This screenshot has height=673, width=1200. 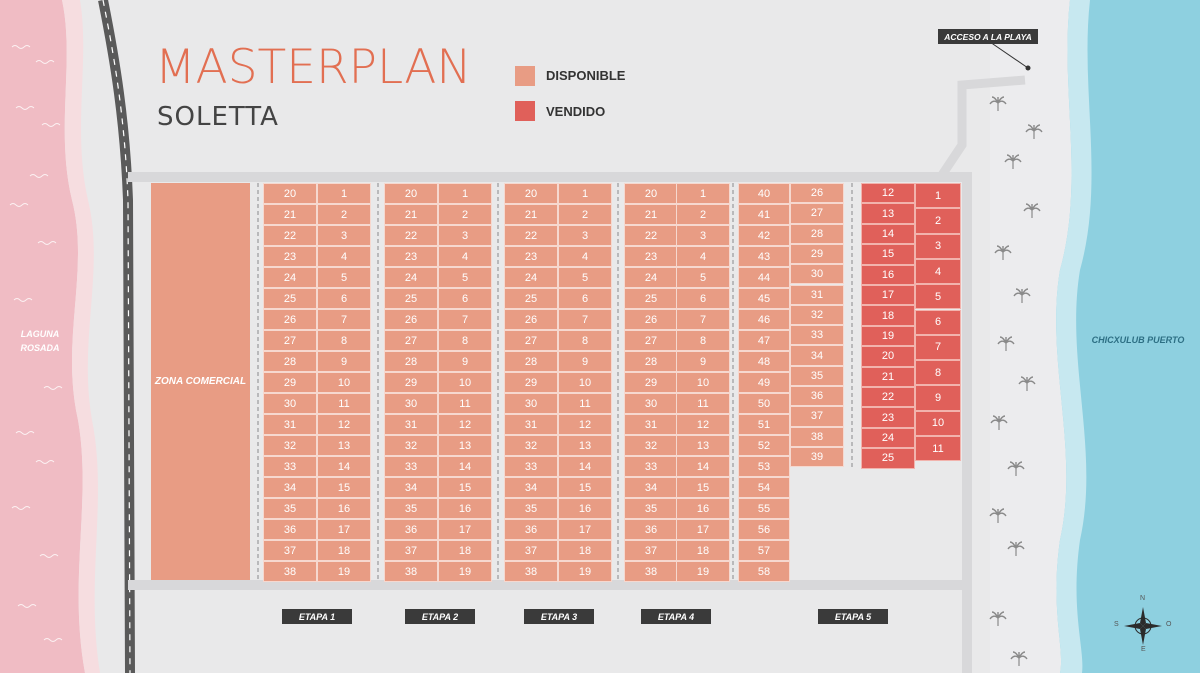 What do you see at coordinates (888, 458) in the screenshot?
I see `vendido-lot-25: 25` at bounding box center [888, 458].